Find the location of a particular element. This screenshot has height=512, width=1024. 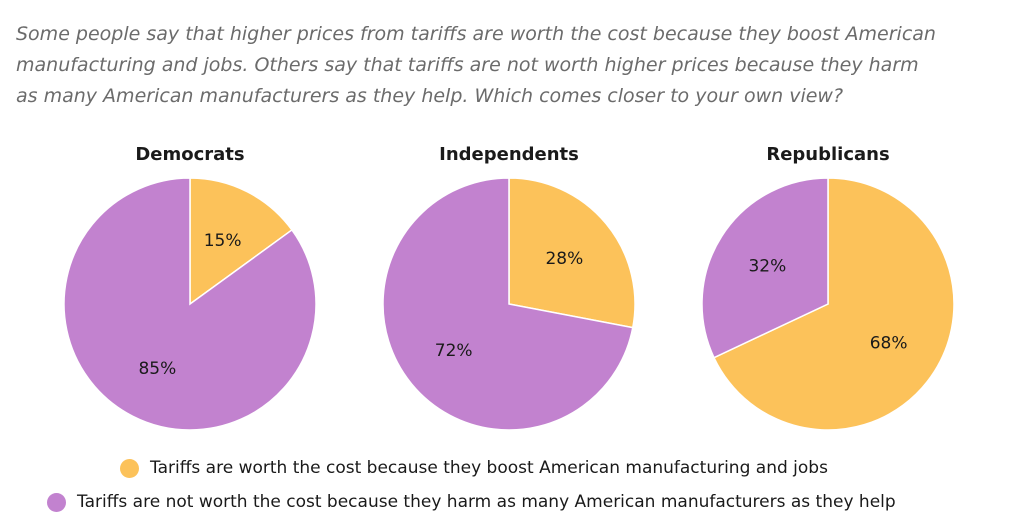

pie-slice-independents-not-worth is located at coordinates (508, 304).